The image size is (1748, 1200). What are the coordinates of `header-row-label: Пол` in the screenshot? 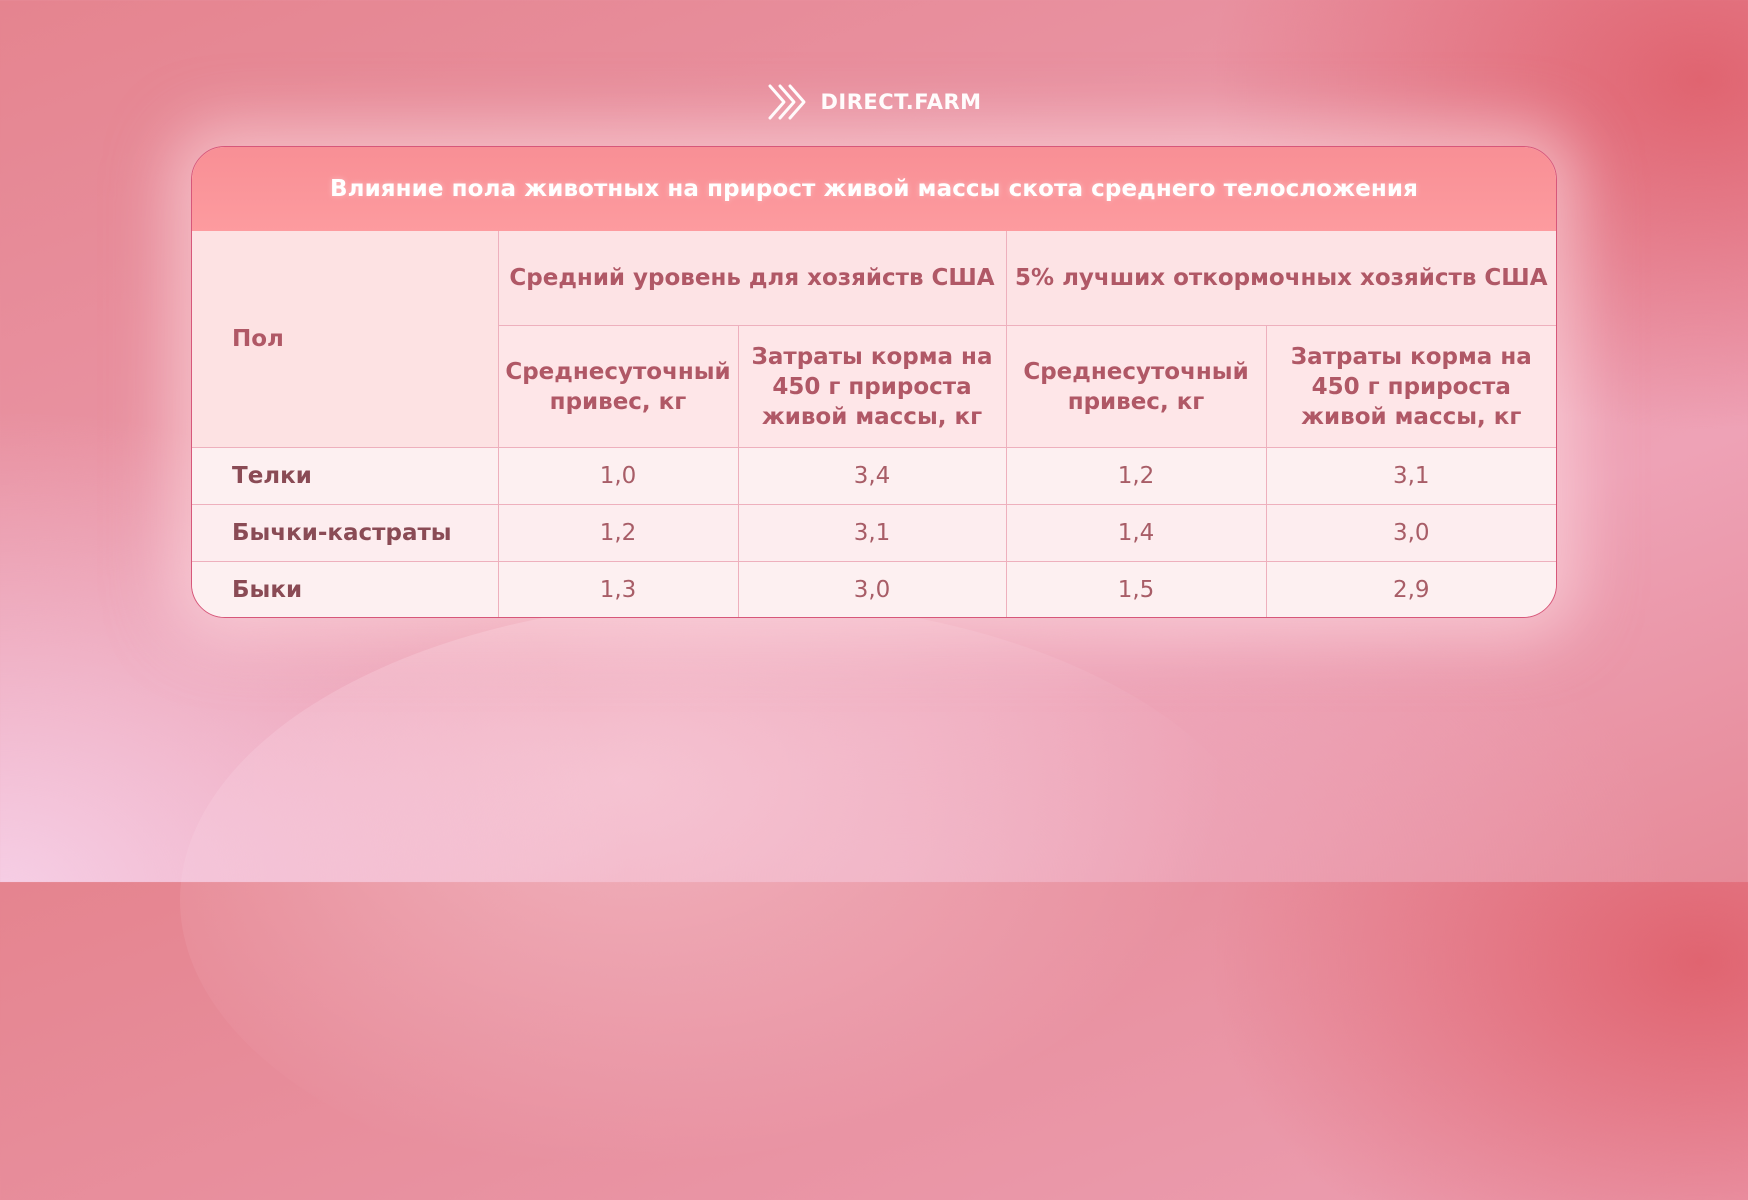 It's located at (345, 339).